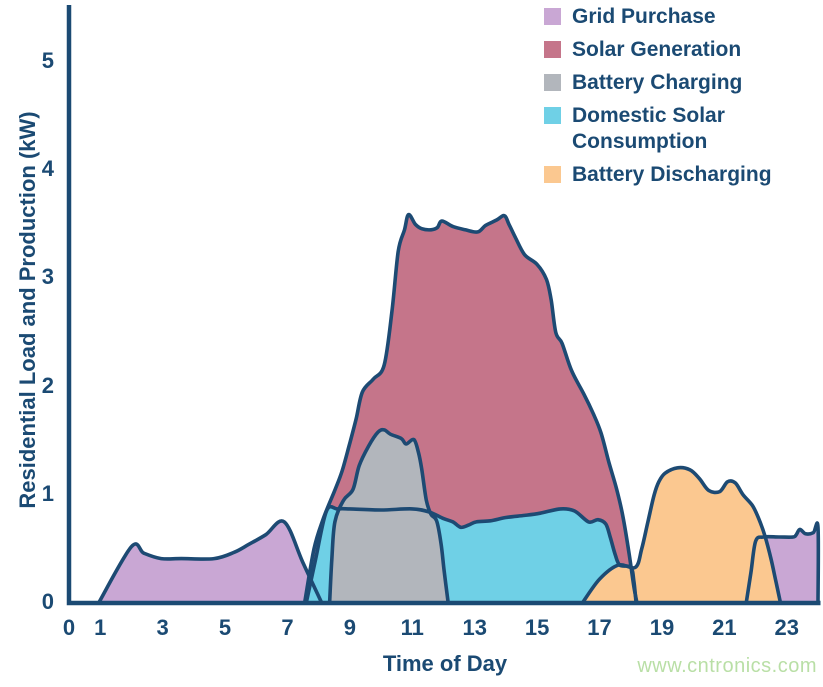 This screenshot has height=687, width=823. I want to click on y-tick-label: 1, so click(47, 493).